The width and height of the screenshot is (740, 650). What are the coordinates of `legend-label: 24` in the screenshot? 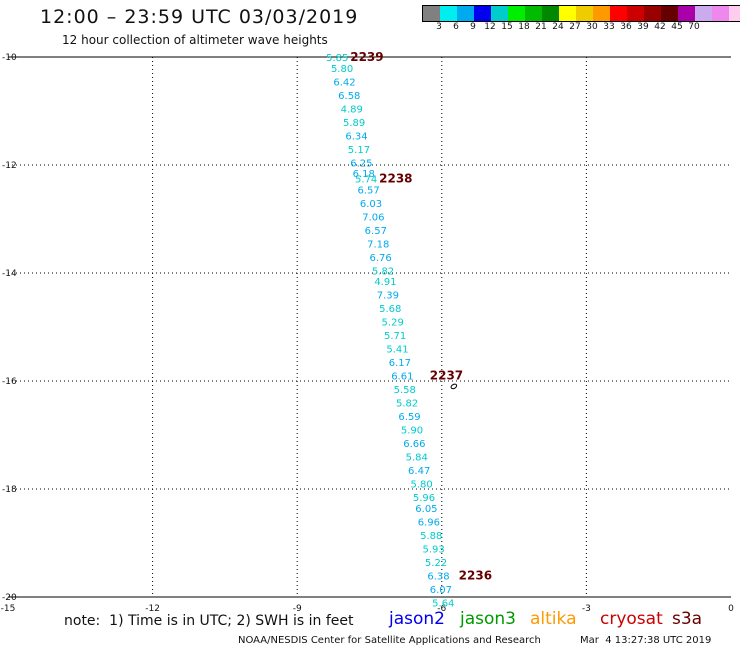 It's located at (558, 27).